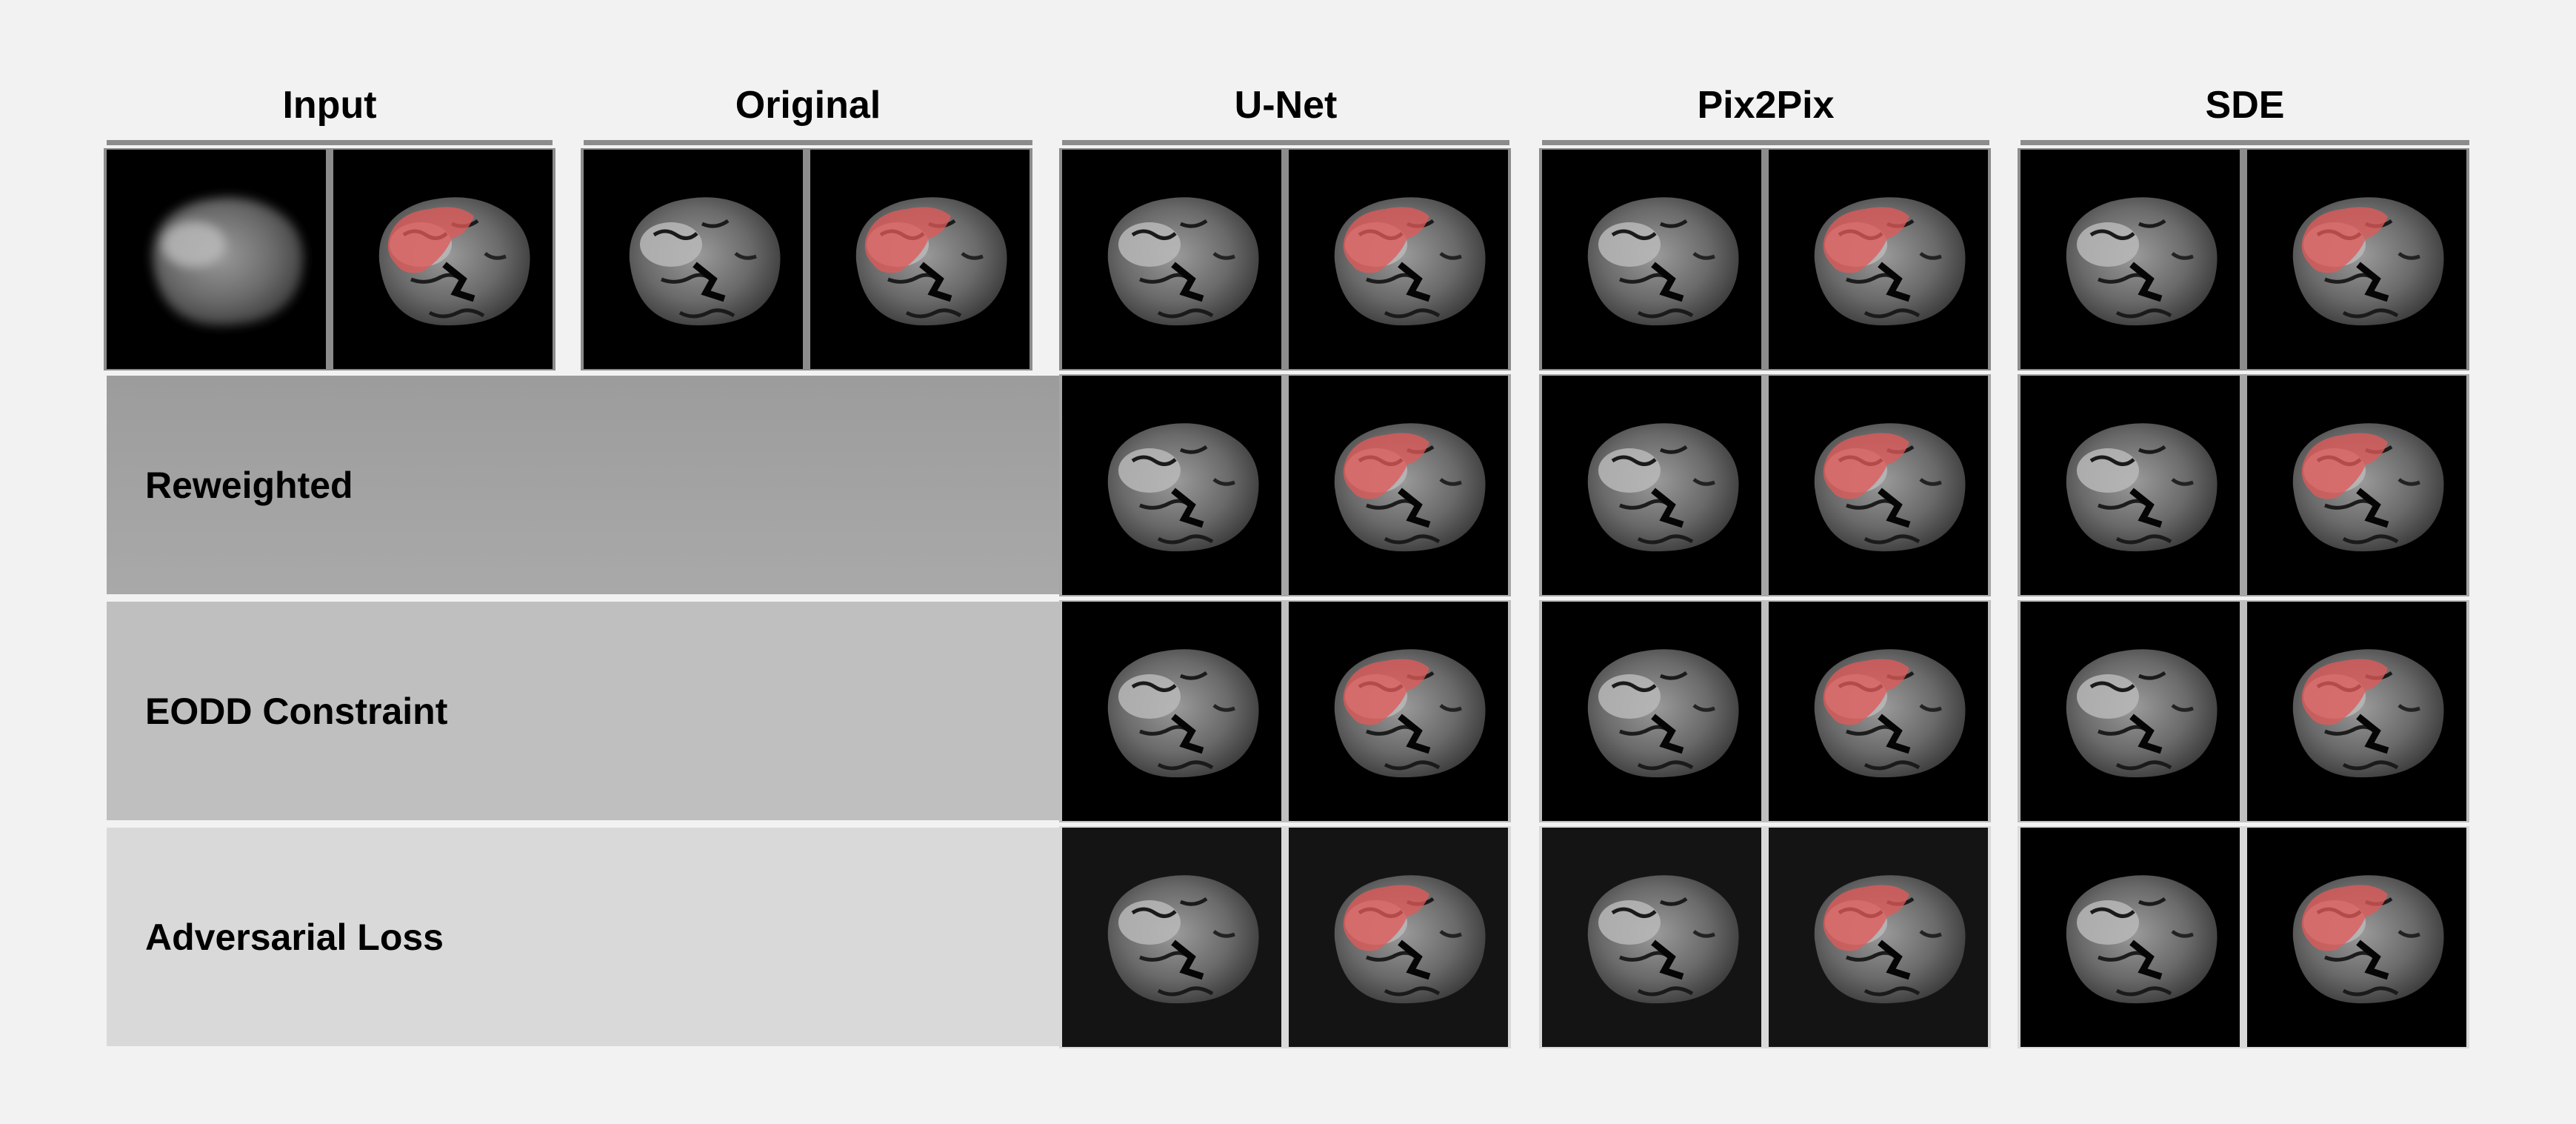  Describe the element at coordinates (1285, 114) in the screenshot. I see `column-header-unet: U-Net` at that location.